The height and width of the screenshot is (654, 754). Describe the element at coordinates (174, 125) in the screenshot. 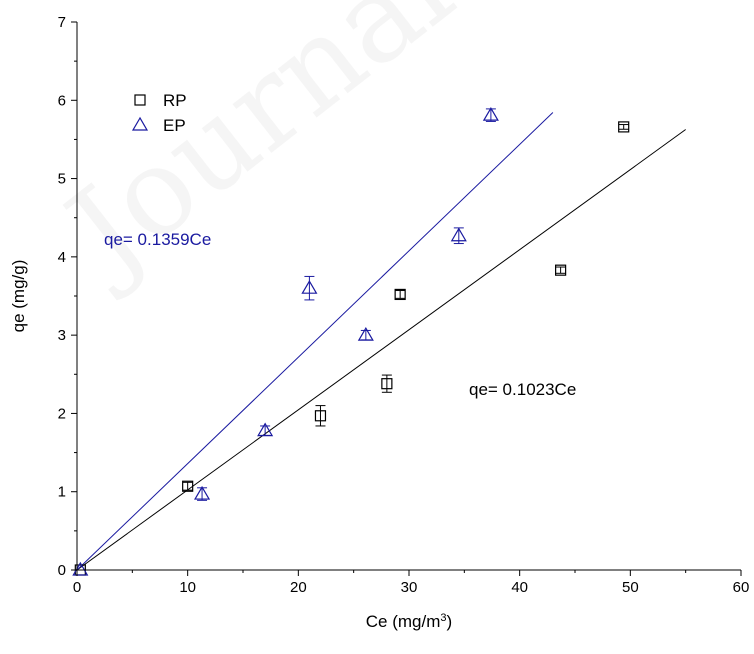

I see `legend-label-ep: EP` at that location.